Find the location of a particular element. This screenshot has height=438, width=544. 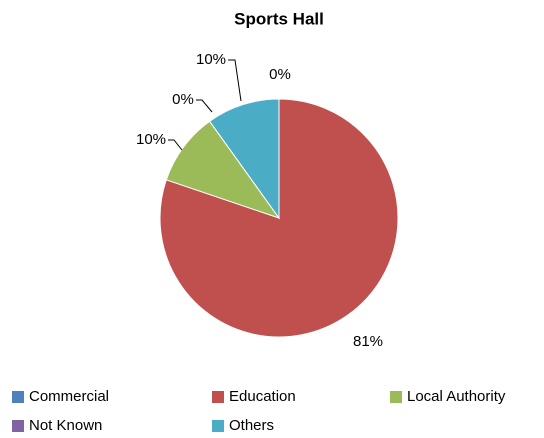

legend-label: Commercial is located at coordinates (69, 396).